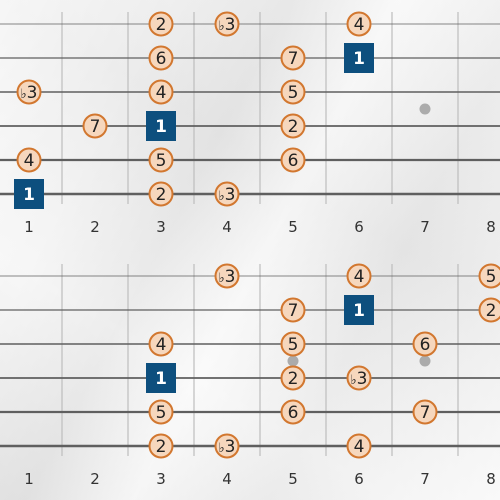 This screenshot has width=500, height=500. What do you see at coordinates (293, 227) in the screenshot?
I see `fret-number-label: 5` at bounding box center [293, 227].